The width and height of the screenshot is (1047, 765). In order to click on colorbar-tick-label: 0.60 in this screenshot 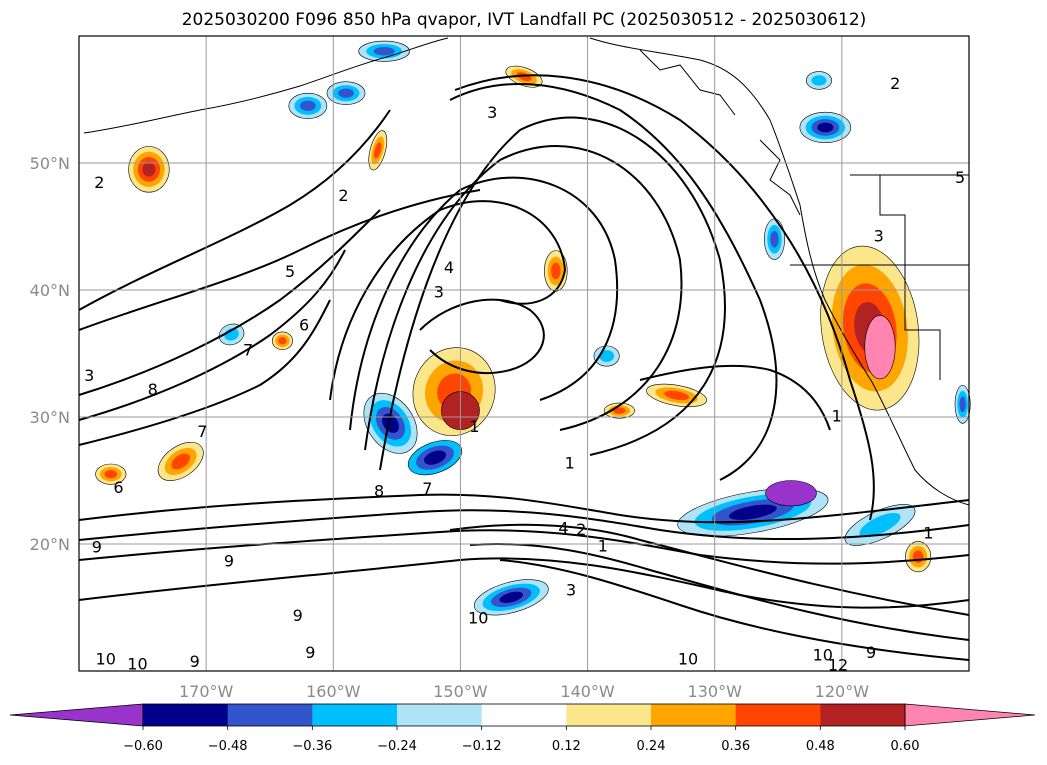, I will do `click(905, 746)`.